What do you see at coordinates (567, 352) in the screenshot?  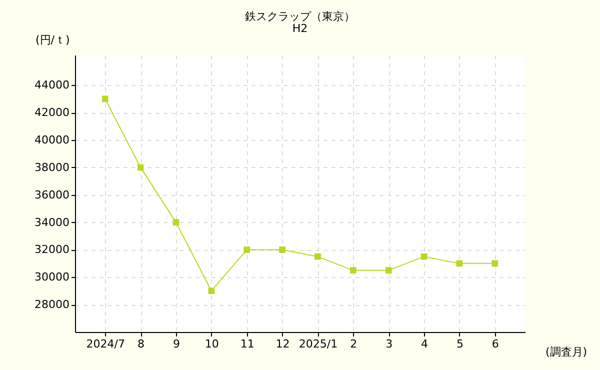 I see `x-axis-title: (調査月)` at bounding box center [567, 352].